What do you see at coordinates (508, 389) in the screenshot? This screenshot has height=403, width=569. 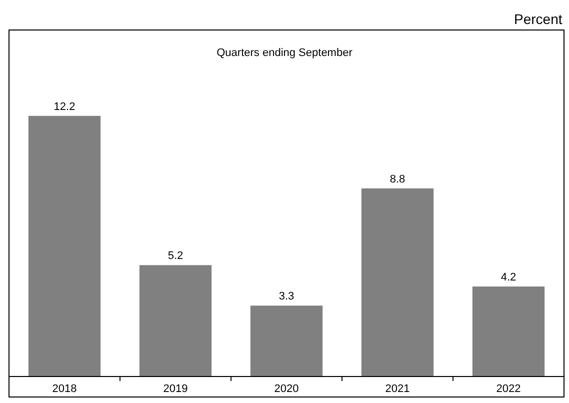 I see `x-tick-label: 2022` at bounding box center [508, 389].